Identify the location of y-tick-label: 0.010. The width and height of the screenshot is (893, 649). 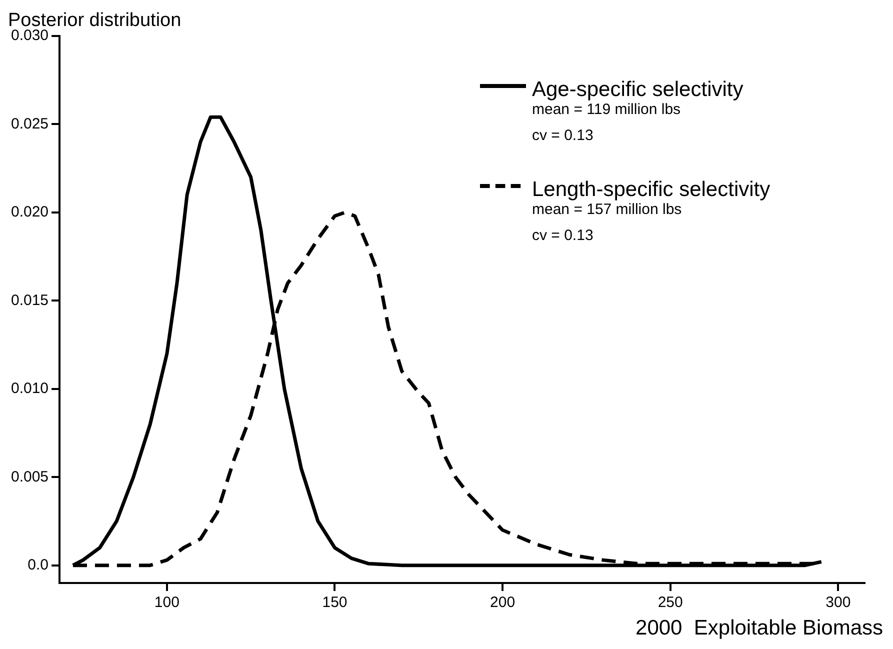
(29, 389).